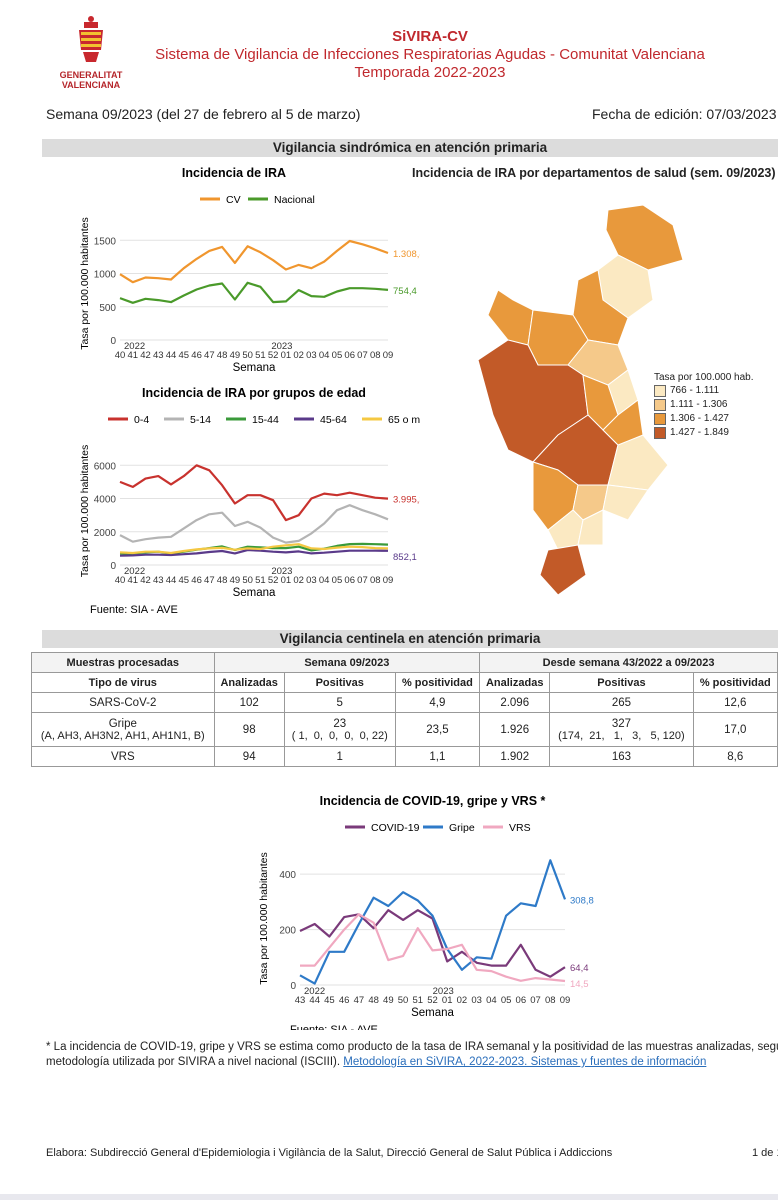 The width and height of the screenshot is (778, 1200). Describe the element at coordinates (145, 580) in the screenshot. I see `x-tick-label: 42` at that location.